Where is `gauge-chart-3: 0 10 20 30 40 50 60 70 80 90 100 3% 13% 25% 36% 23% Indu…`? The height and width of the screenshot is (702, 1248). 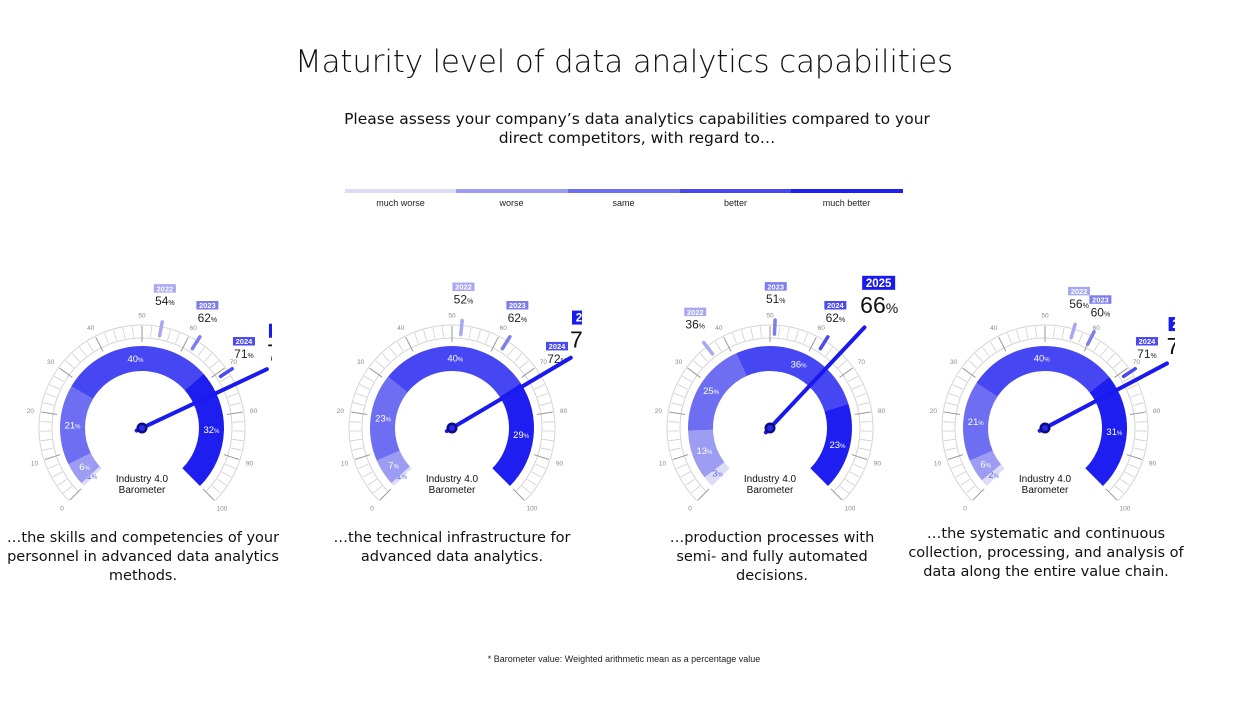 gauge-chart-3: 0 10 20 30 40 50 60 70 80 90 100 3% 13% 25% 36% 23% Indu… is located at coordinates (776, 393).